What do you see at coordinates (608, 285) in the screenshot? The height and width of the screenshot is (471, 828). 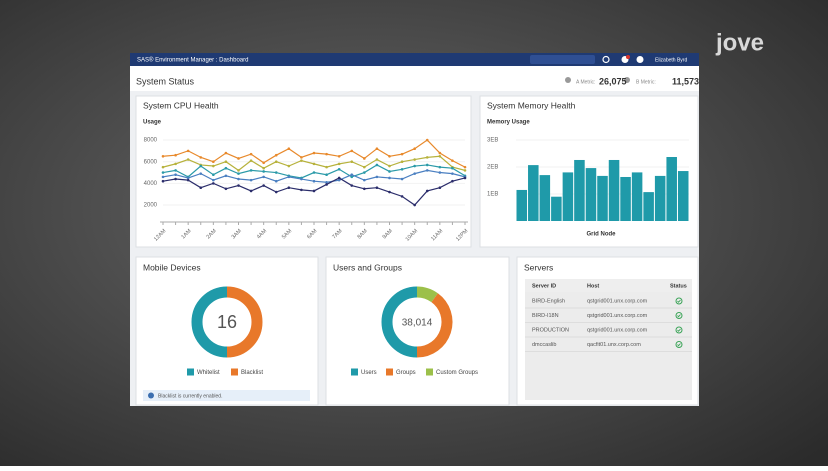 I see `table-header` at bounding box center [608, 285].